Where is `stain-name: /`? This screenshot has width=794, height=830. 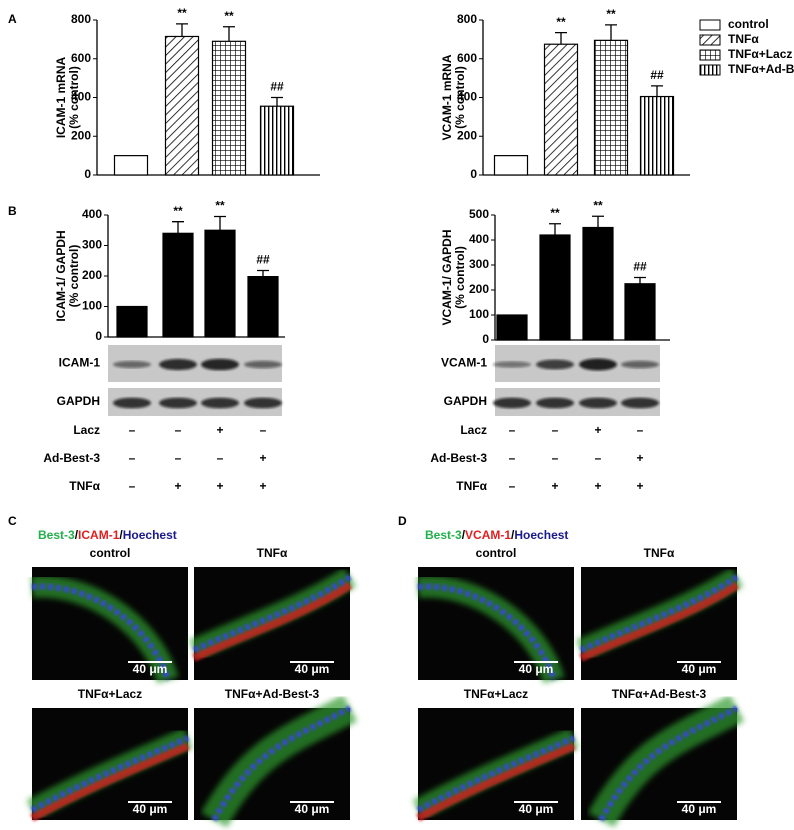 stain-name: / is located at coordinates (121, 535).